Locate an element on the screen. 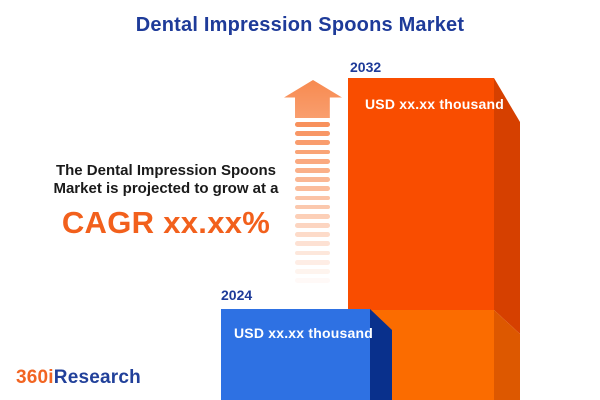 The height and width of the screenshot is (400, 600). bar-2032-face-upper is located at coordinates (421, 194).